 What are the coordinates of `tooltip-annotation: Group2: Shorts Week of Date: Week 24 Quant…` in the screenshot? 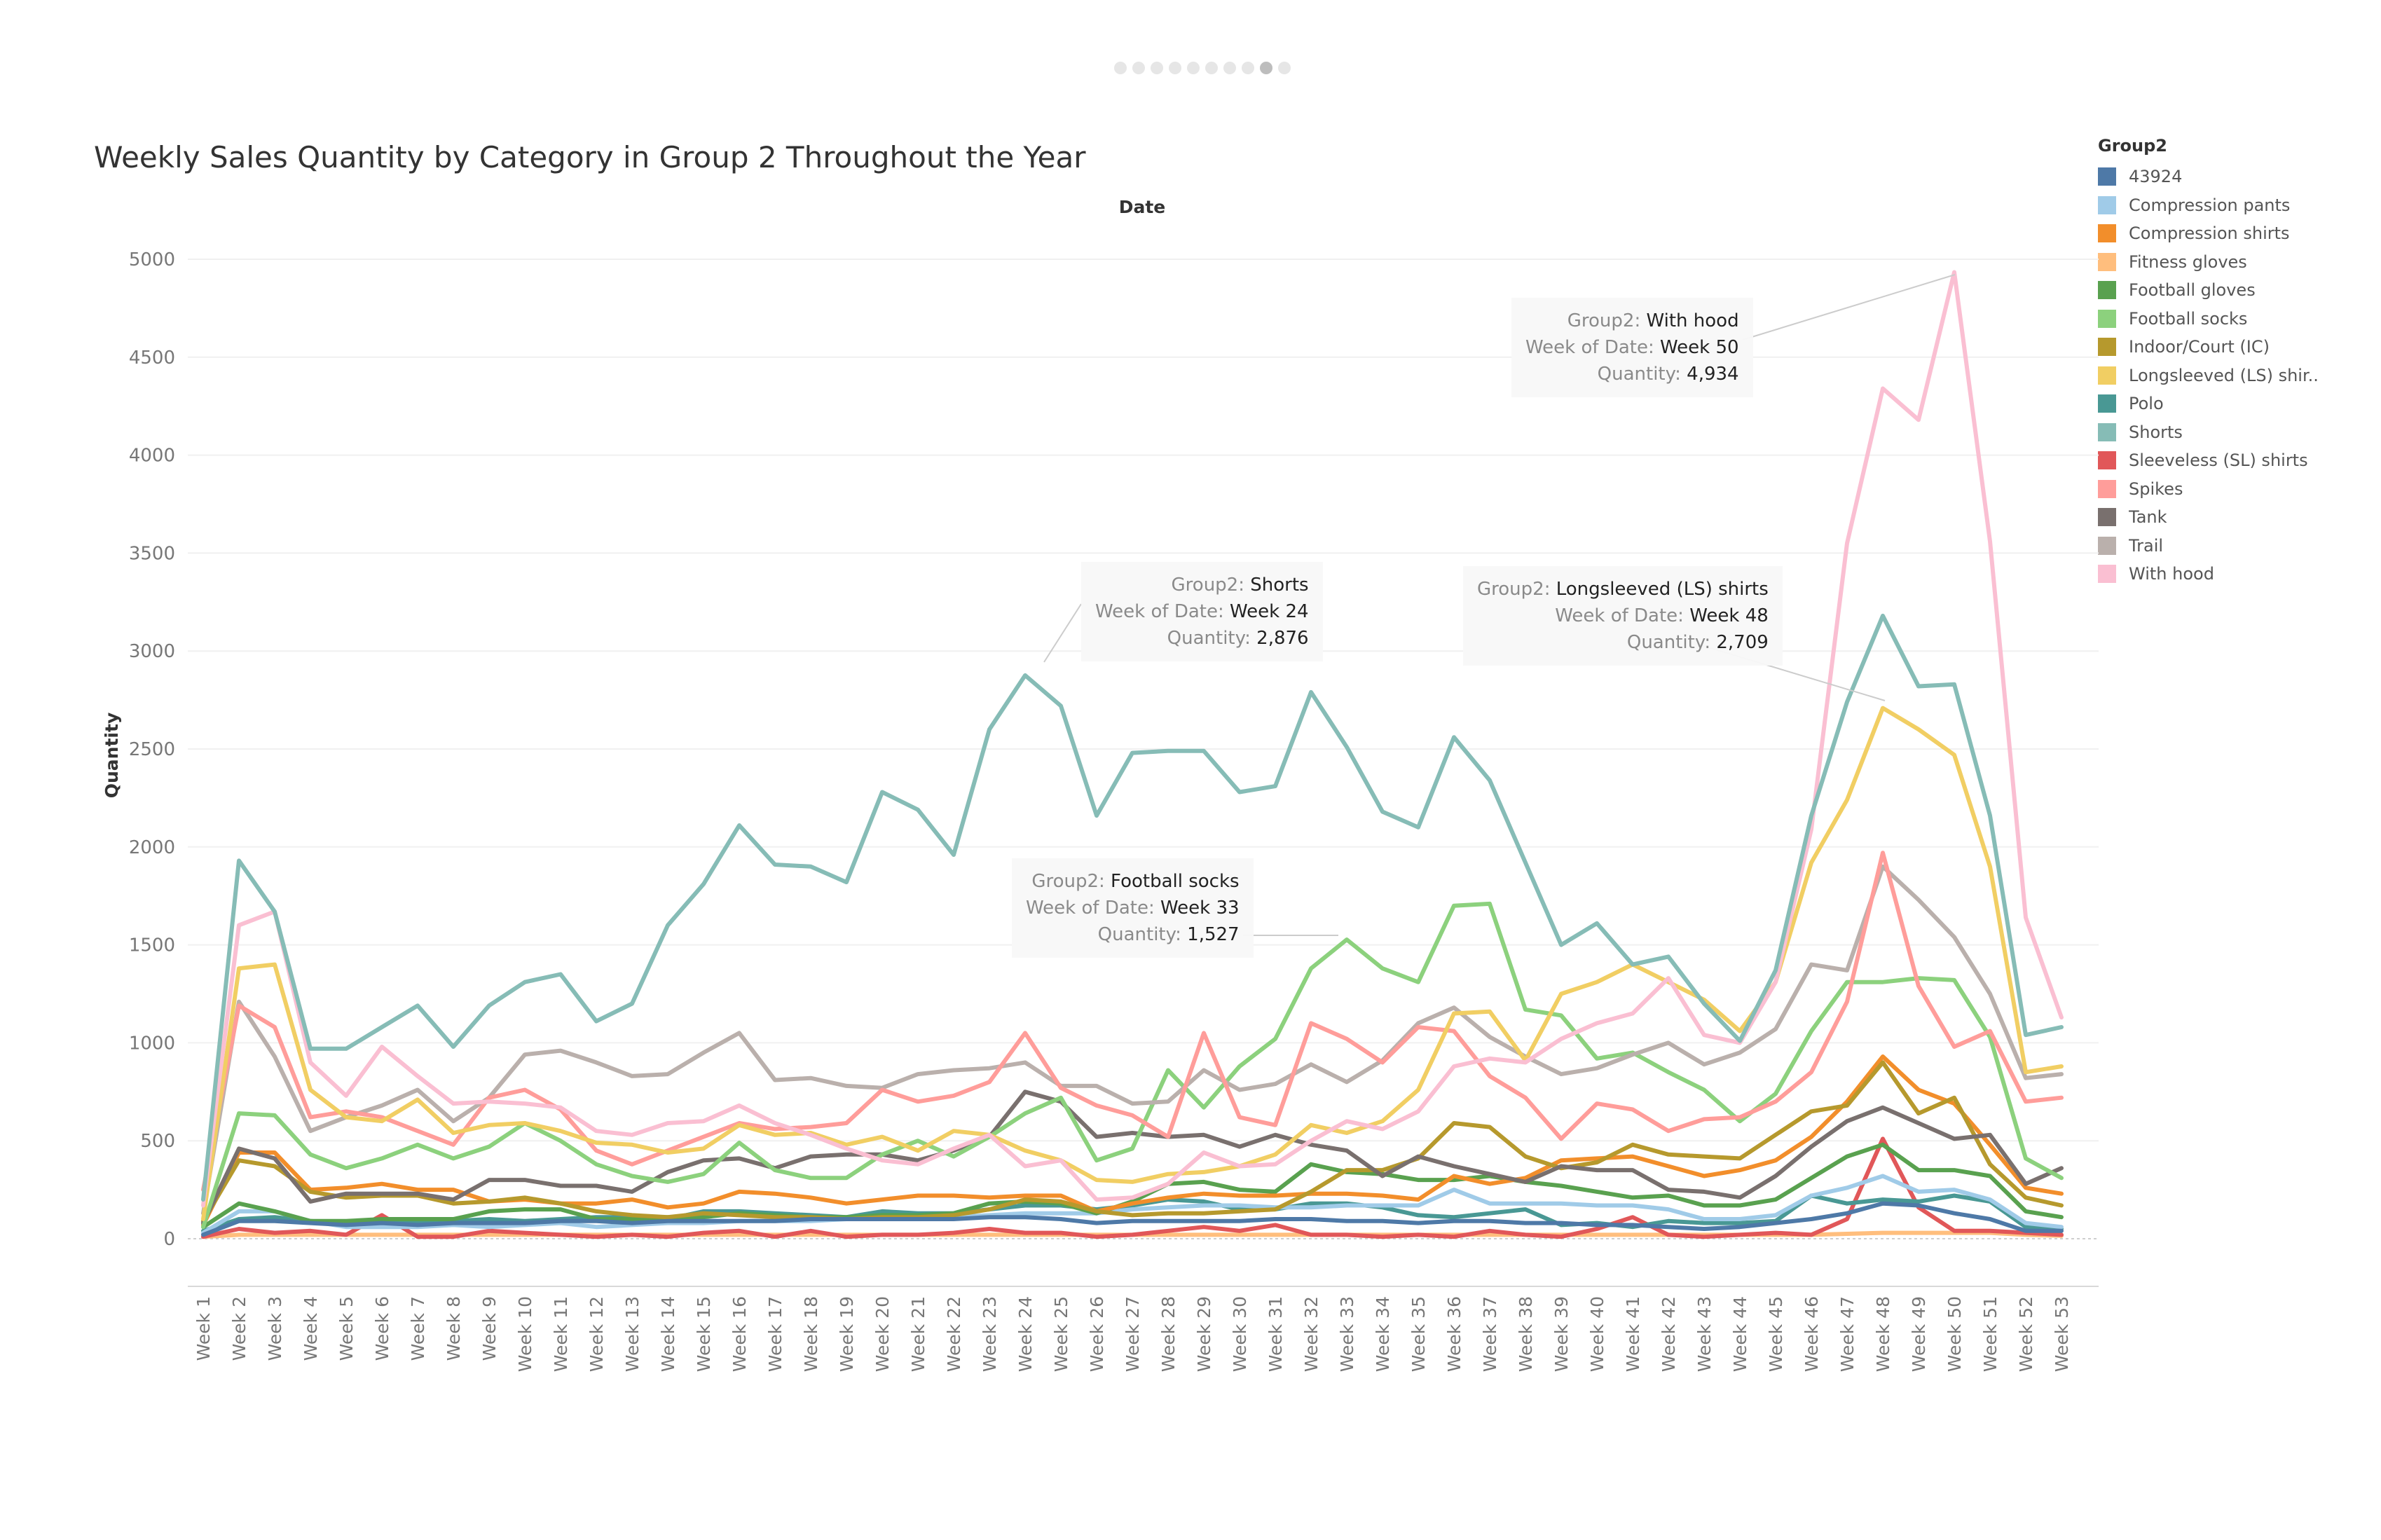 It's located at (1202, 611).